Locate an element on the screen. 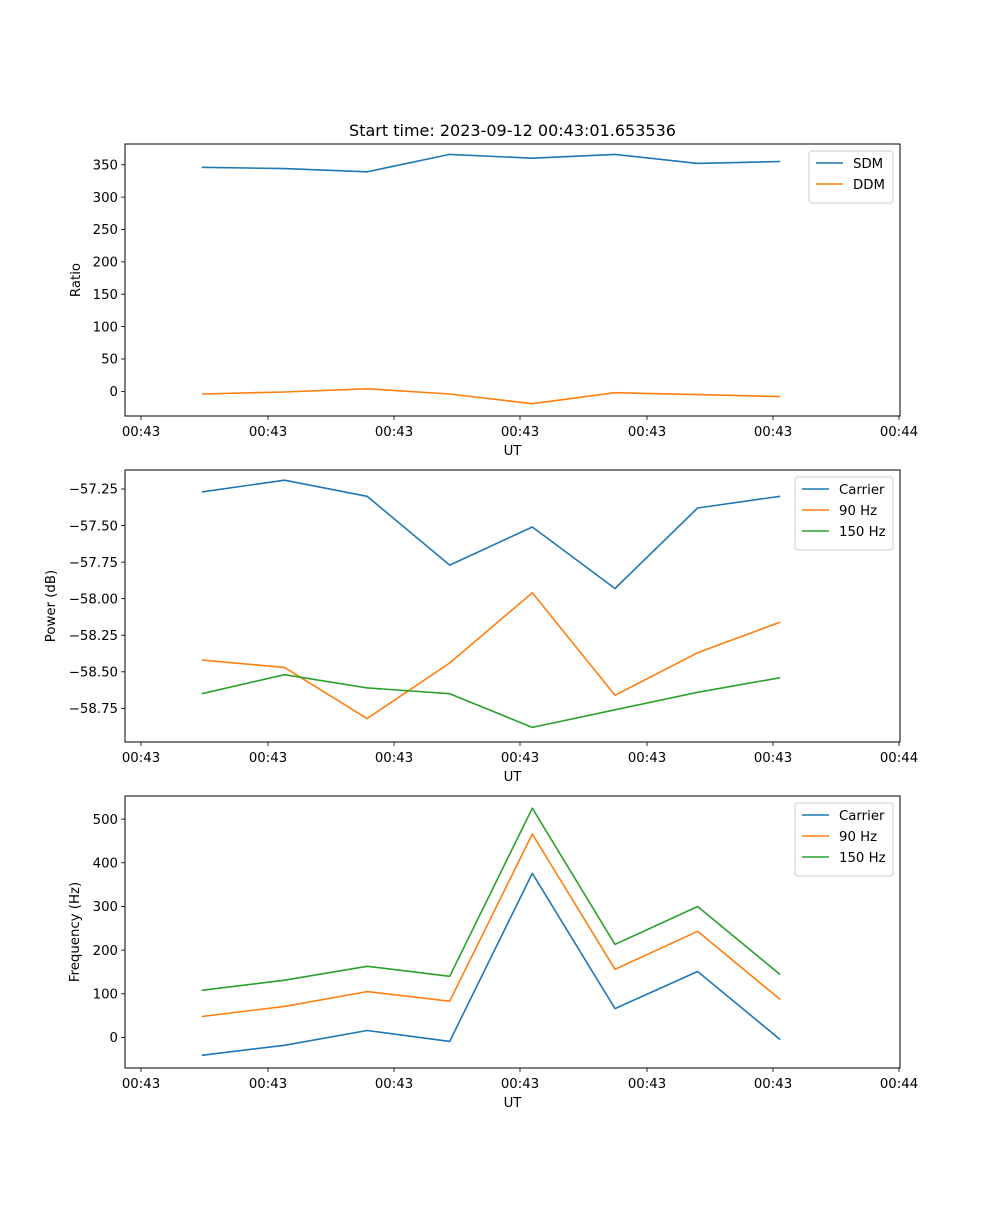 The image size is (1000, 1205). legend: SDM DDM is located at coordinates (851, 177).